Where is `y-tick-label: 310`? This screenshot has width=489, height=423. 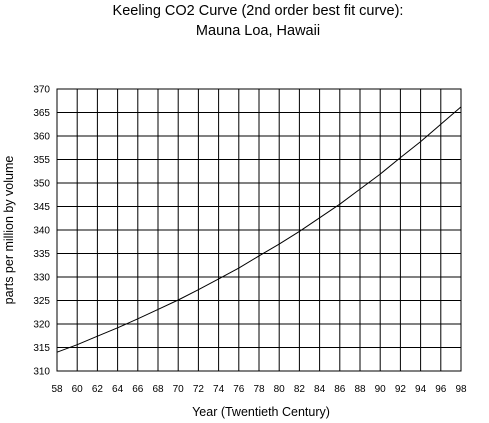
y-tick-label: 310 is located at coordinates (41, 372).